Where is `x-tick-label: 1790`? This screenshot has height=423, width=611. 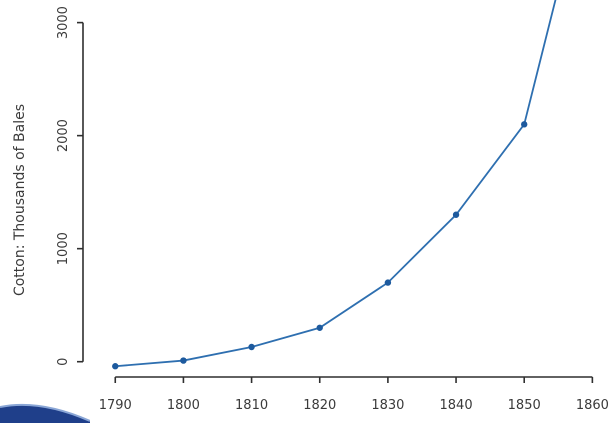
x-tick-label: 1790 is located at coordinates (115, 405).